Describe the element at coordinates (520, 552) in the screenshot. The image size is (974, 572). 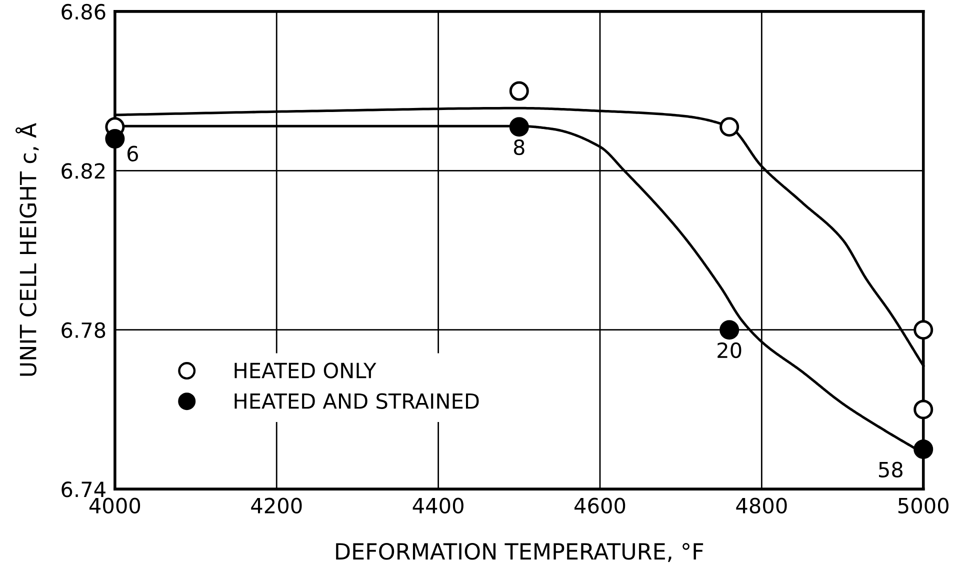
I see `x-axis-title: DEFORMATION TEMPERATURE, °F` at that location.